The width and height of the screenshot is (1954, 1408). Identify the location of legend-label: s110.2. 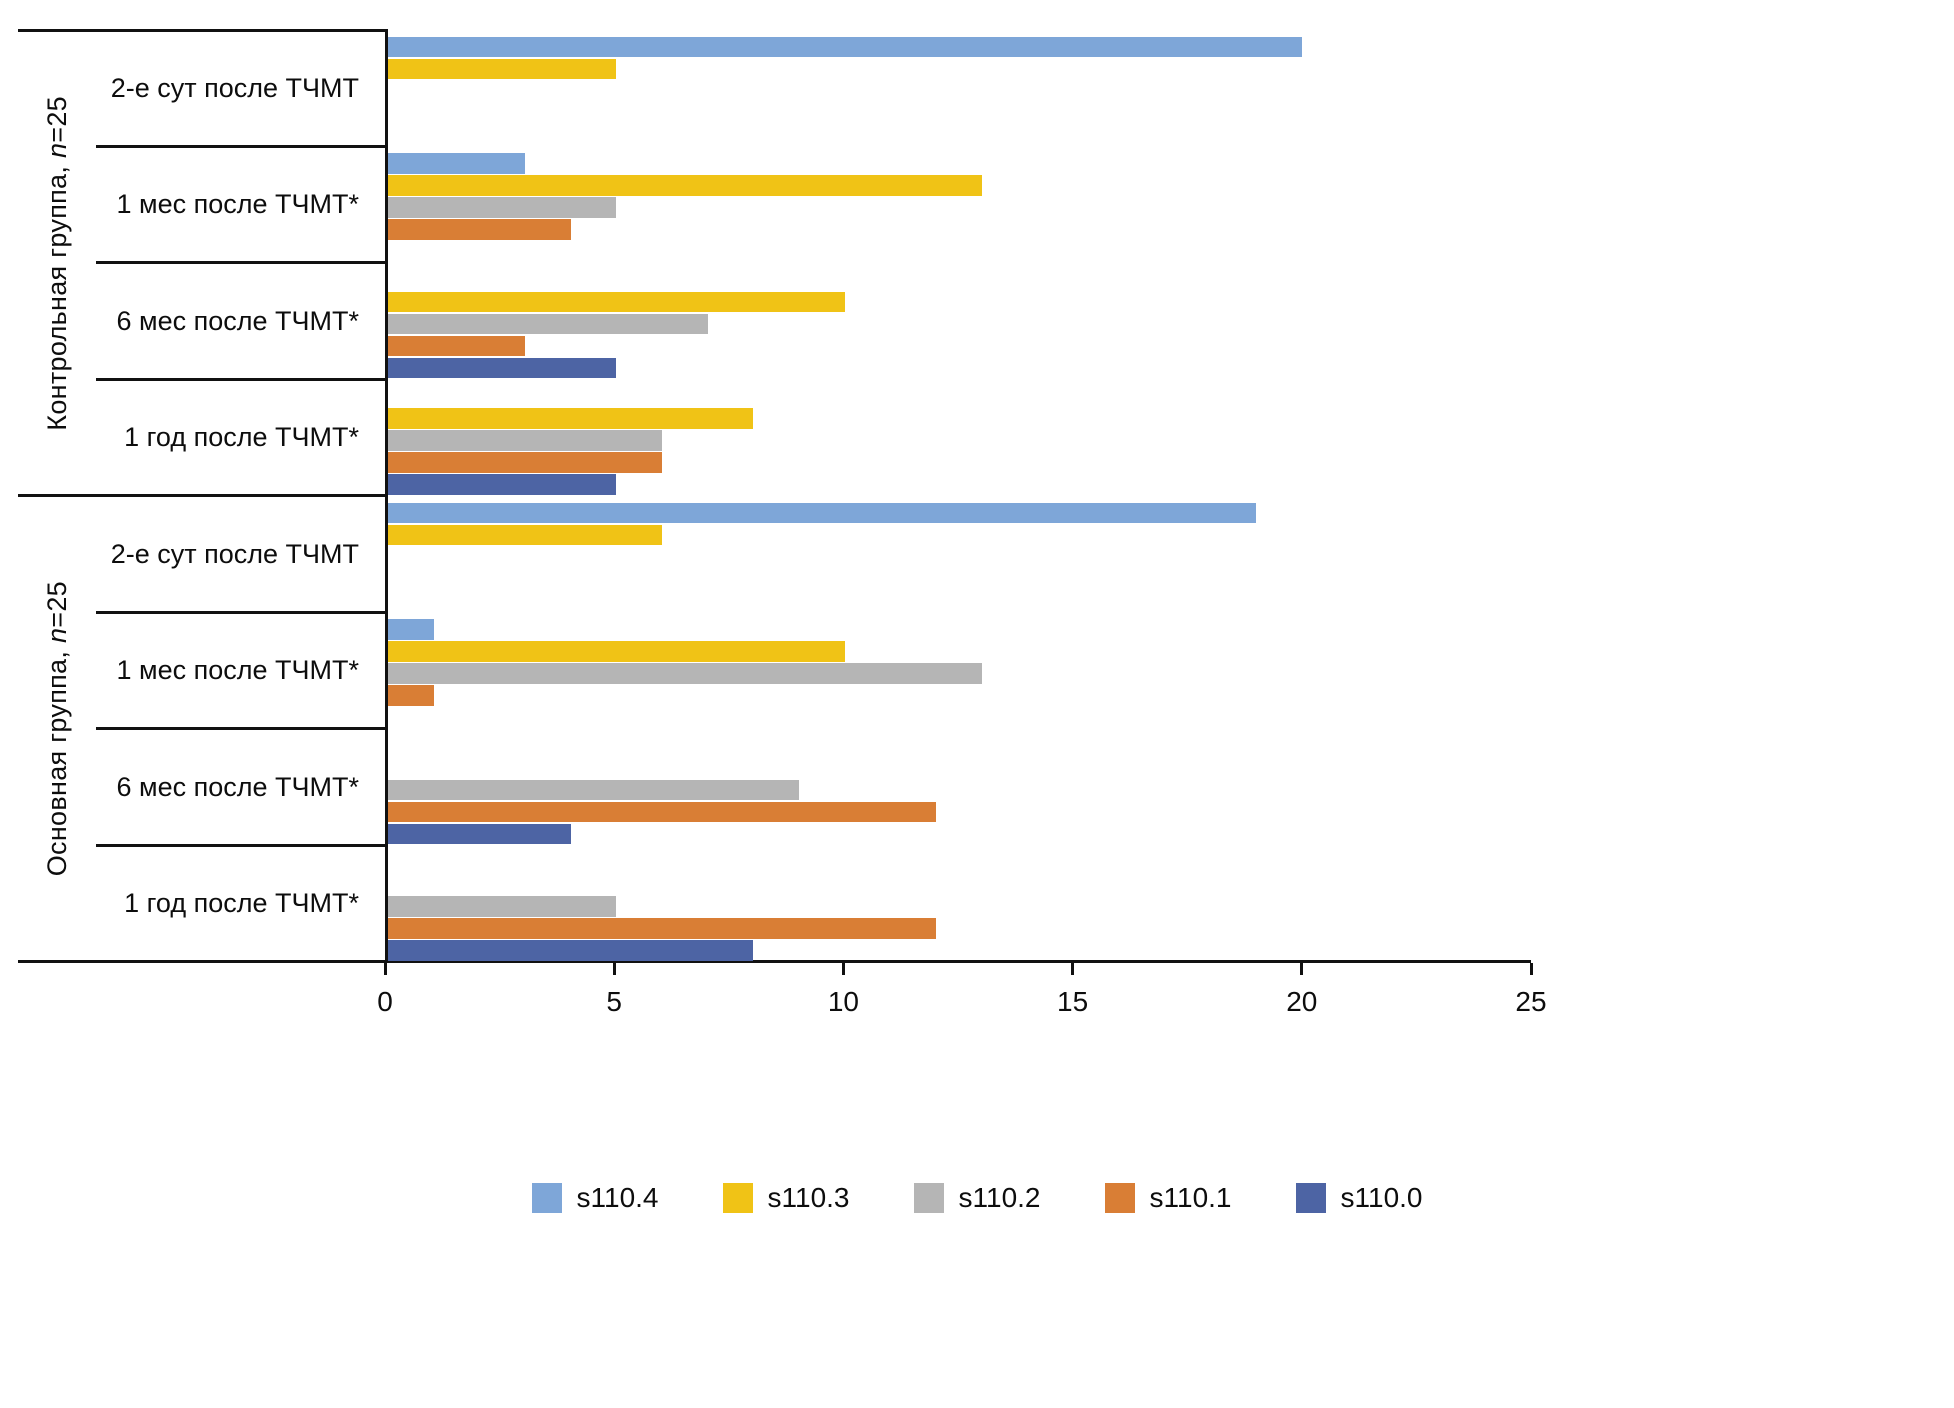
(999, 1197).